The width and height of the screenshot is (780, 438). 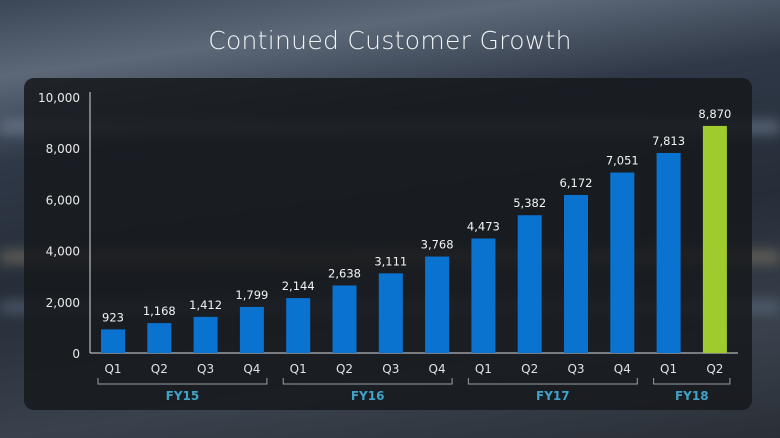 I want to click on data-label: 1,168, so click(x=159, y=311).